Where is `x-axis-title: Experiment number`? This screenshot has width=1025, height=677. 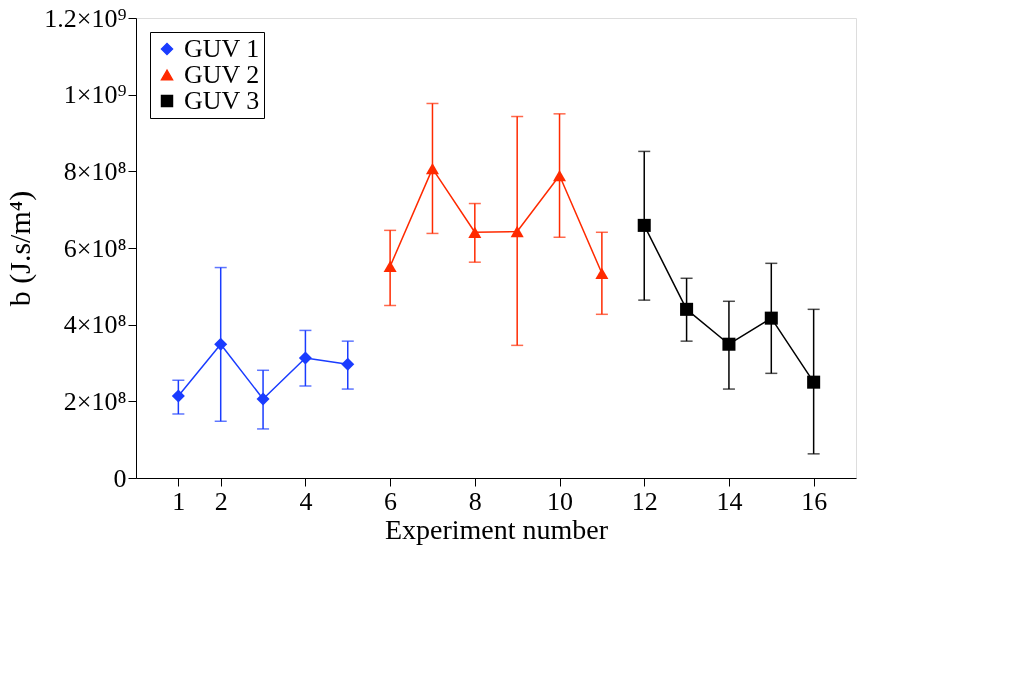
x-axis-title: Experiment number is located at coordinates (496, 529).